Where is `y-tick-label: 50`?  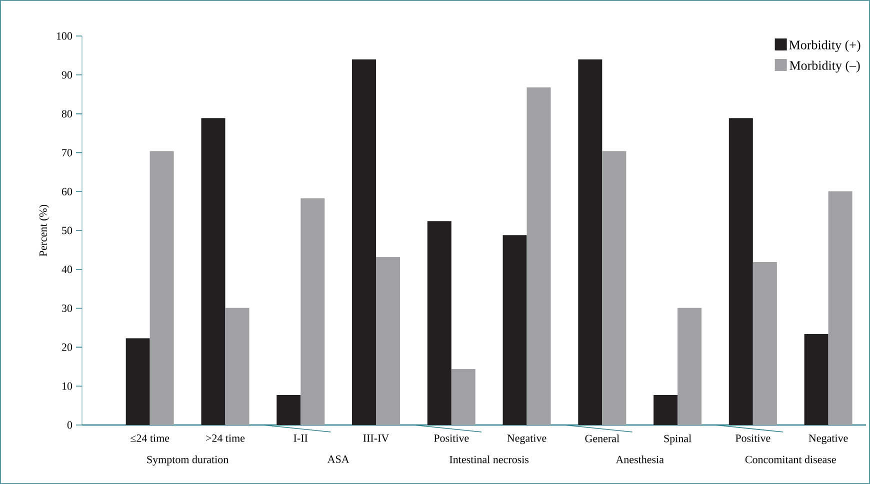
y-tick-label: 50 is located at coordinates (67, 230).